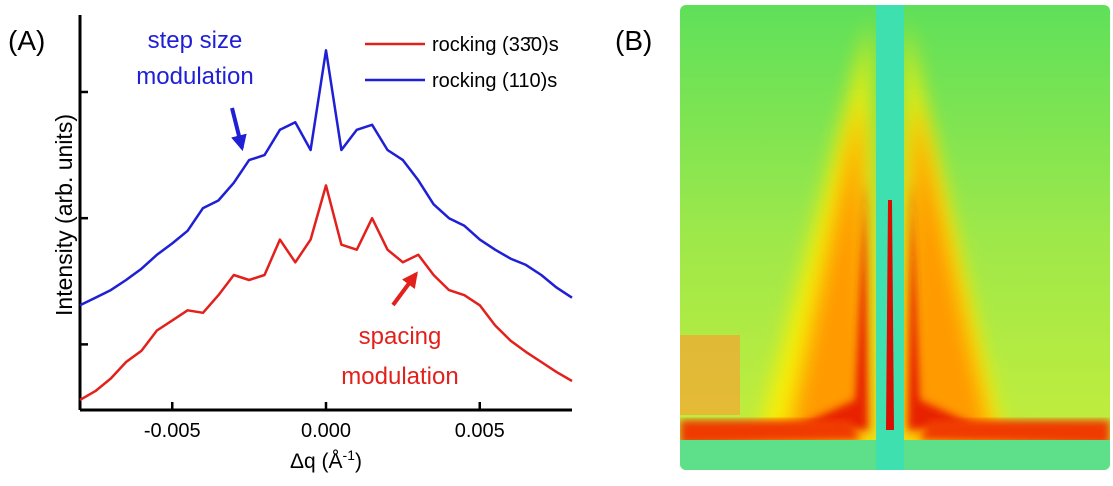 This screenshot has height=486, width=1113. Describe the element at coordinates (495, 45) in the screenshot. I see `legend-label: rocking (33̄0)s` at that location.